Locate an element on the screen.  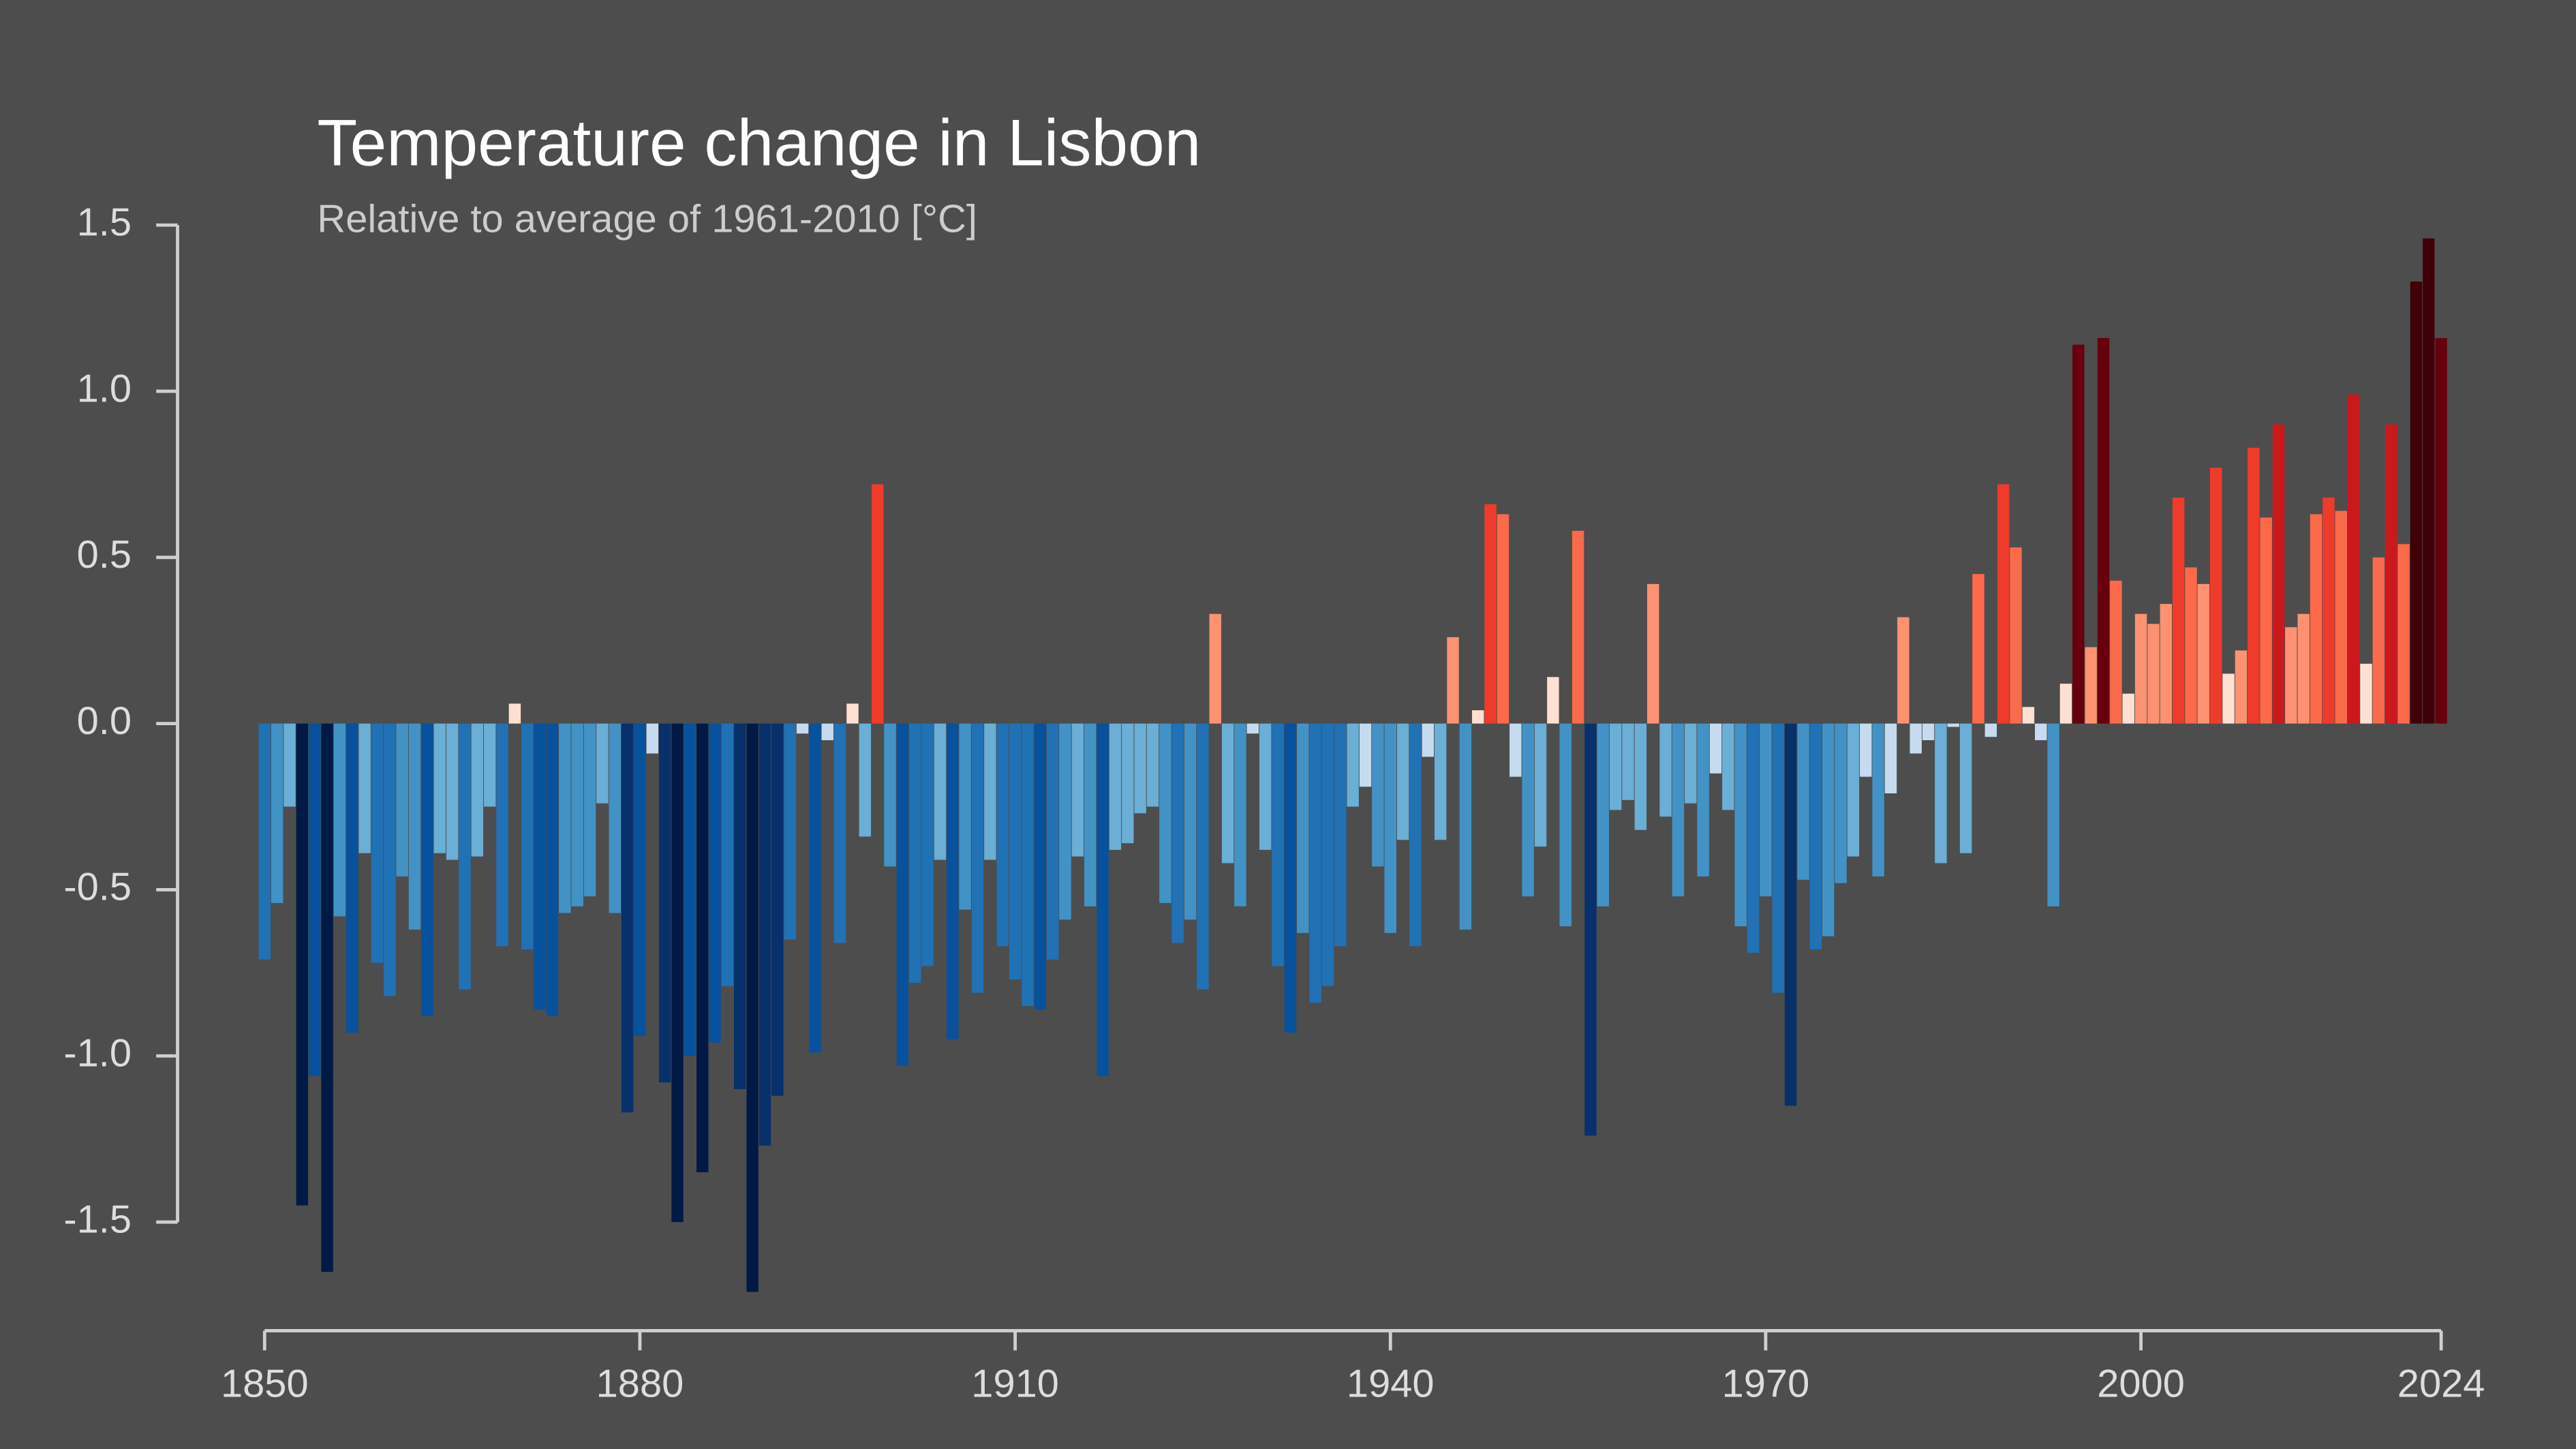
y-tick-label: 0.5 is located at coordinates (105, 555).